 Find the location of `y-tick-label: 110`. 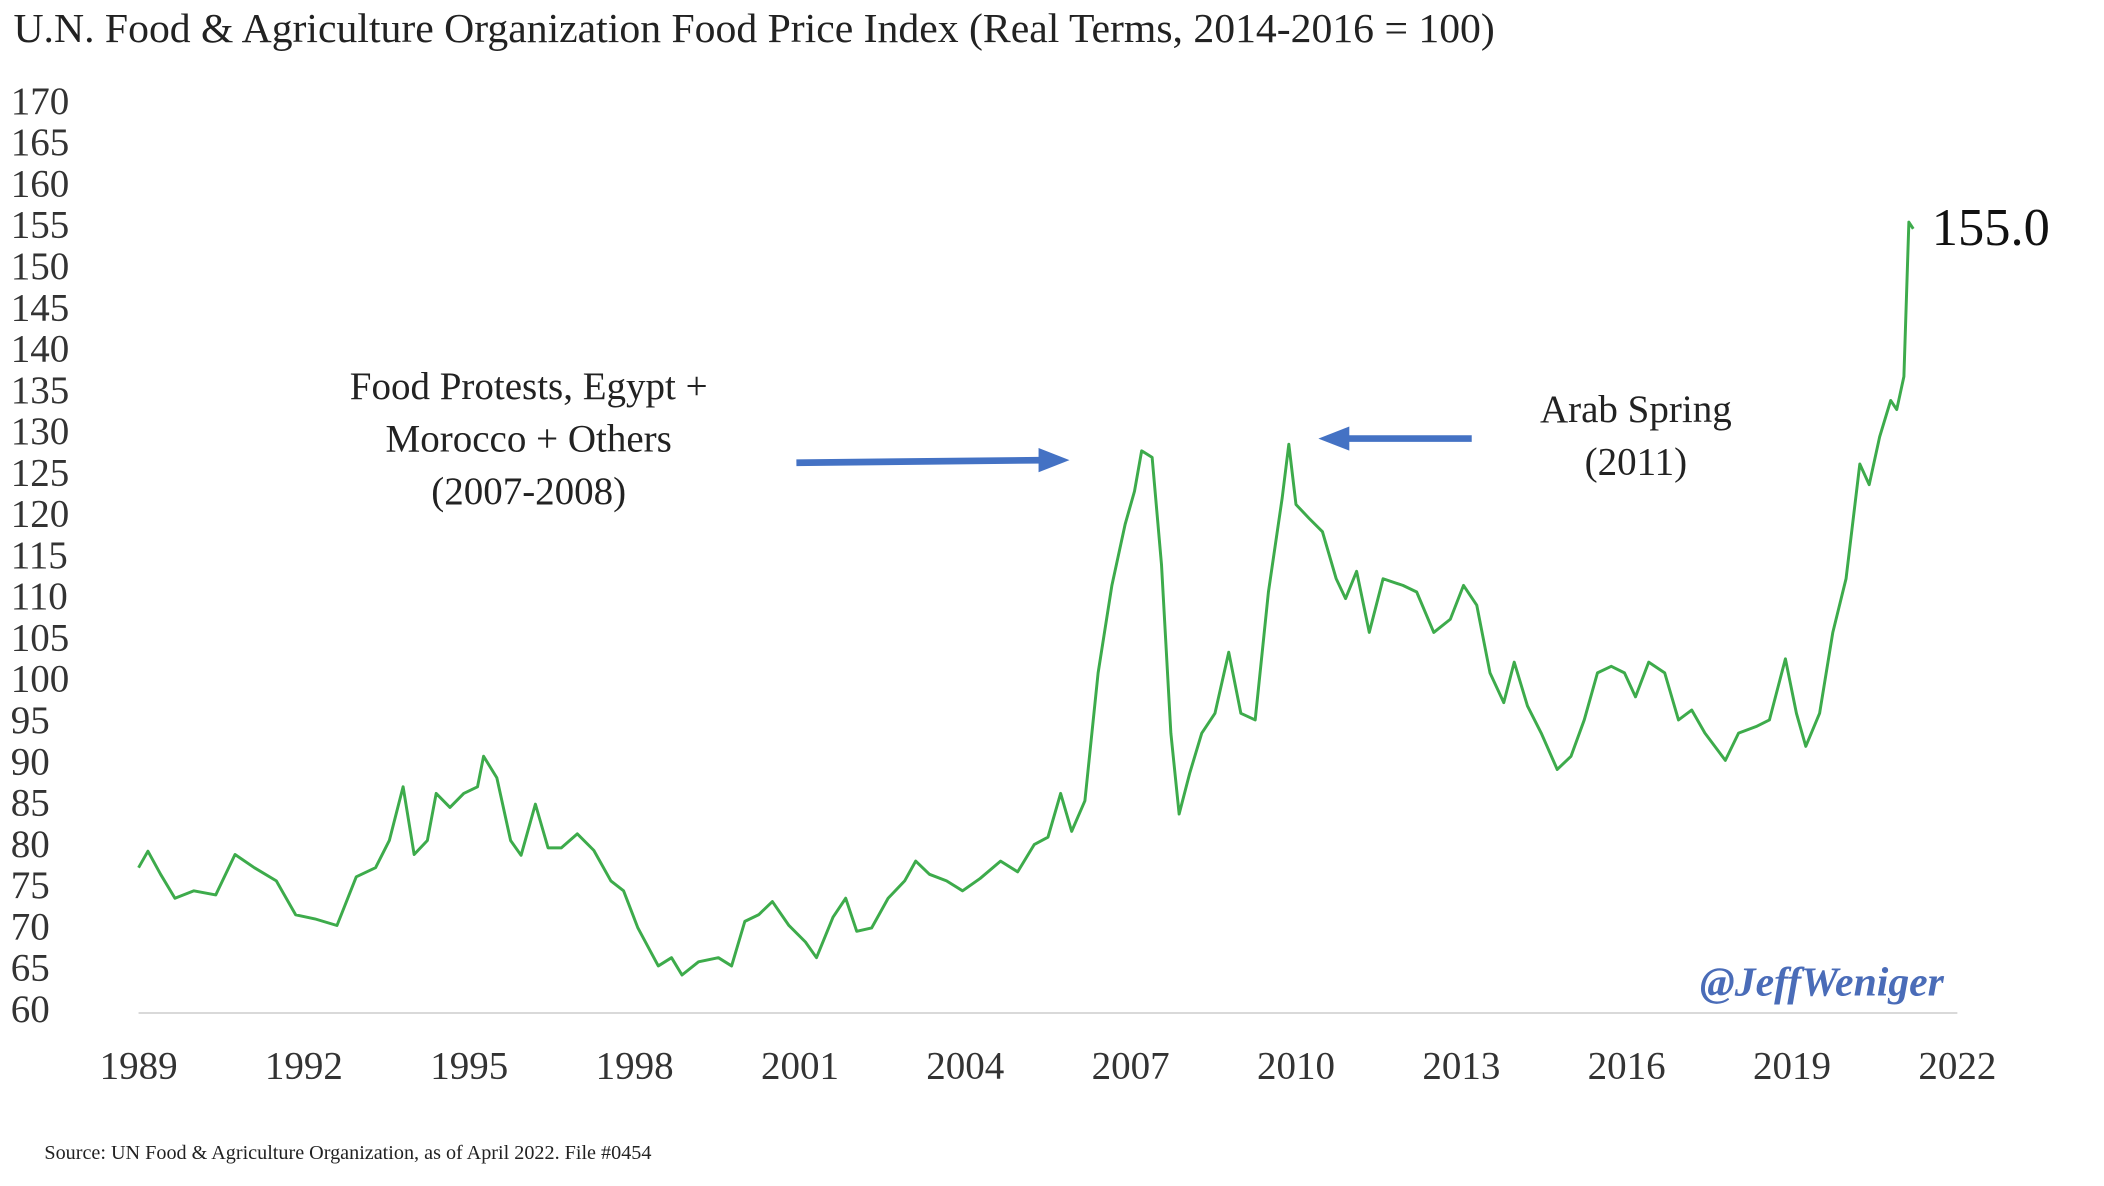

y-tick-label: 110 is located at coordinates (39, 596).